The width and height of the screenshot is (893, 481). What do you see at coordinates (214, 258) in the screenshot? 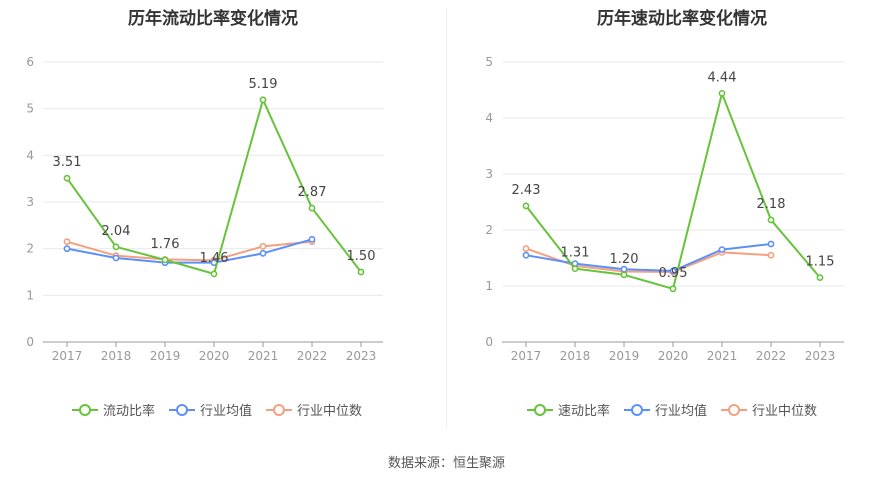
I see `data-label: 1.46` at bounding box center [214, 258].